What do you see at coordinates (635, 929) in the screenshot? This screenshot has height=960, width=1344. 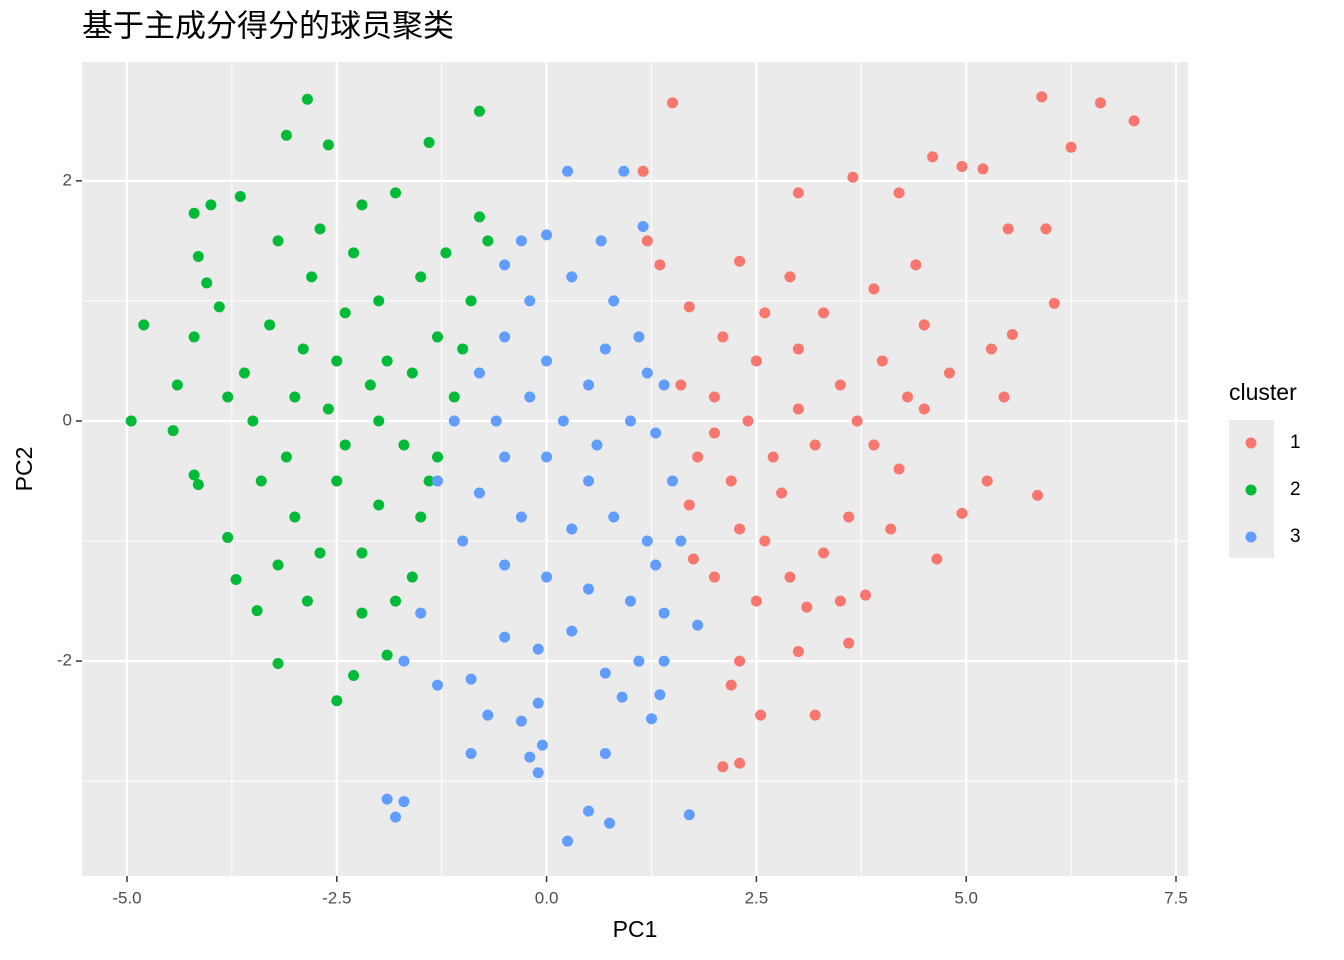 I see `x-axis-label: PC1` at bounding box center [635, 929].